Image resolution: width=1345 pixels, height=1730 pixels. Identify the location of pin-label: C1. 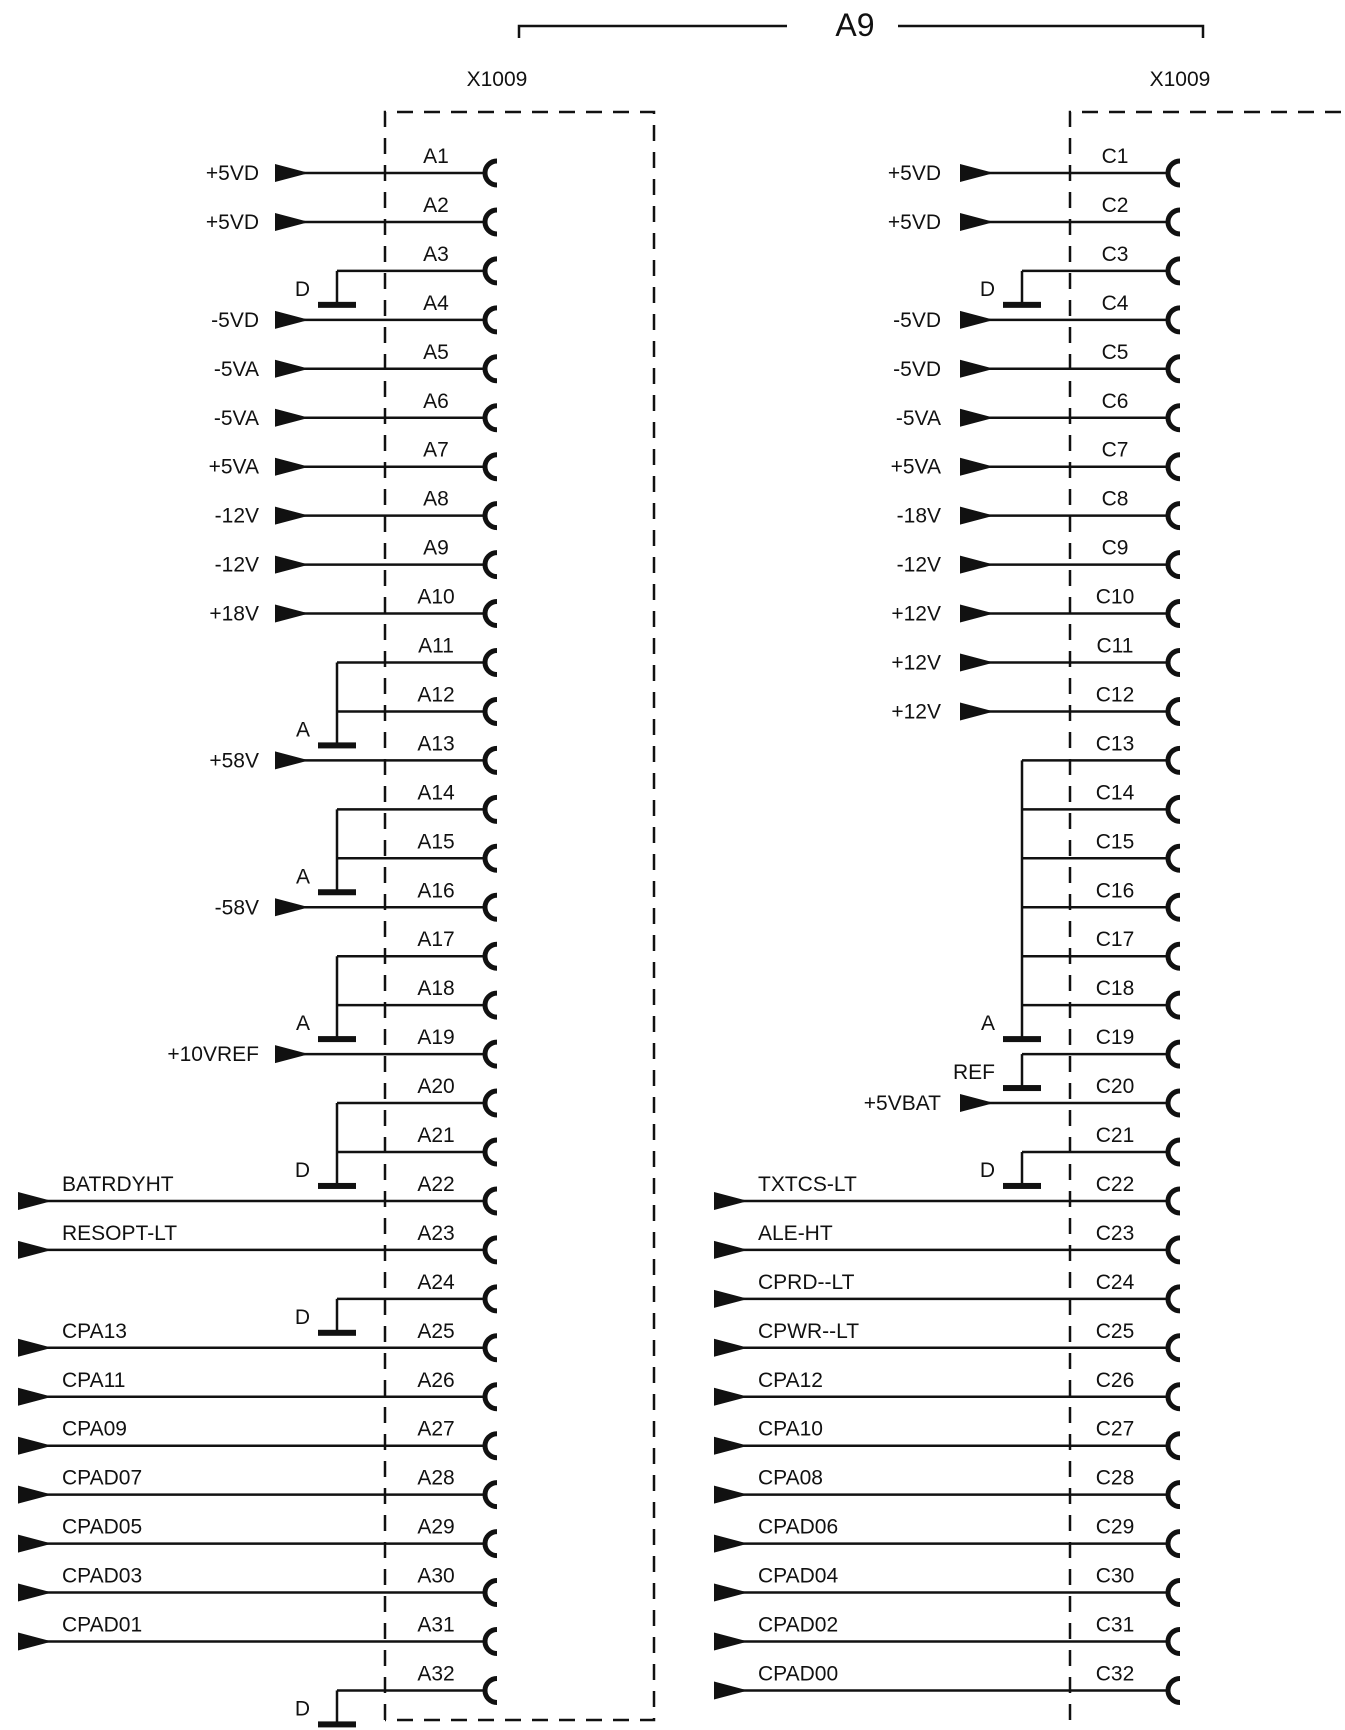
(1115, 156).